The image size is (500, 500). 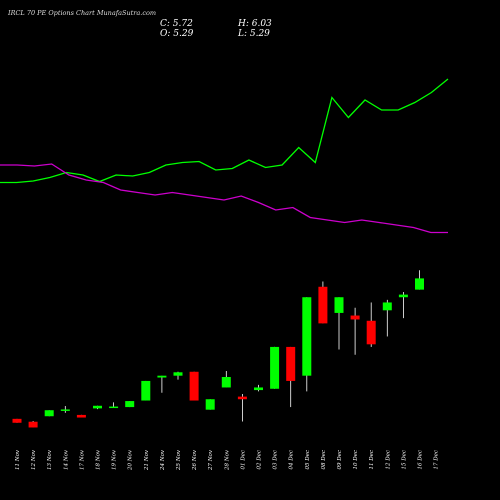 I want to click on x-tick-label: 28 Nov, so click(x=227, y=460).